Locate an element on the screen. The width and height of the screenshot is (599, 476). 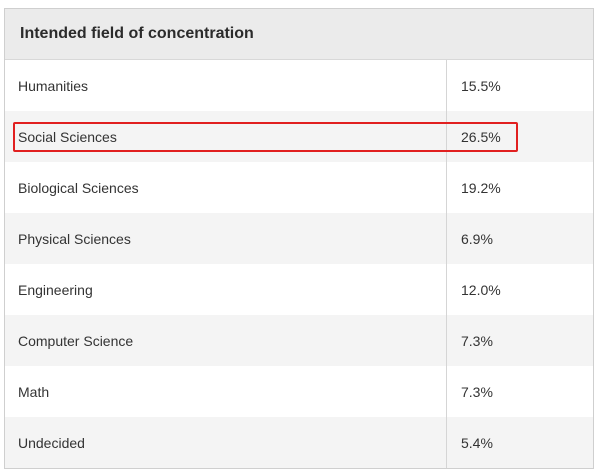
percent-cell: 26.5% is located at coordinates (481, 136).